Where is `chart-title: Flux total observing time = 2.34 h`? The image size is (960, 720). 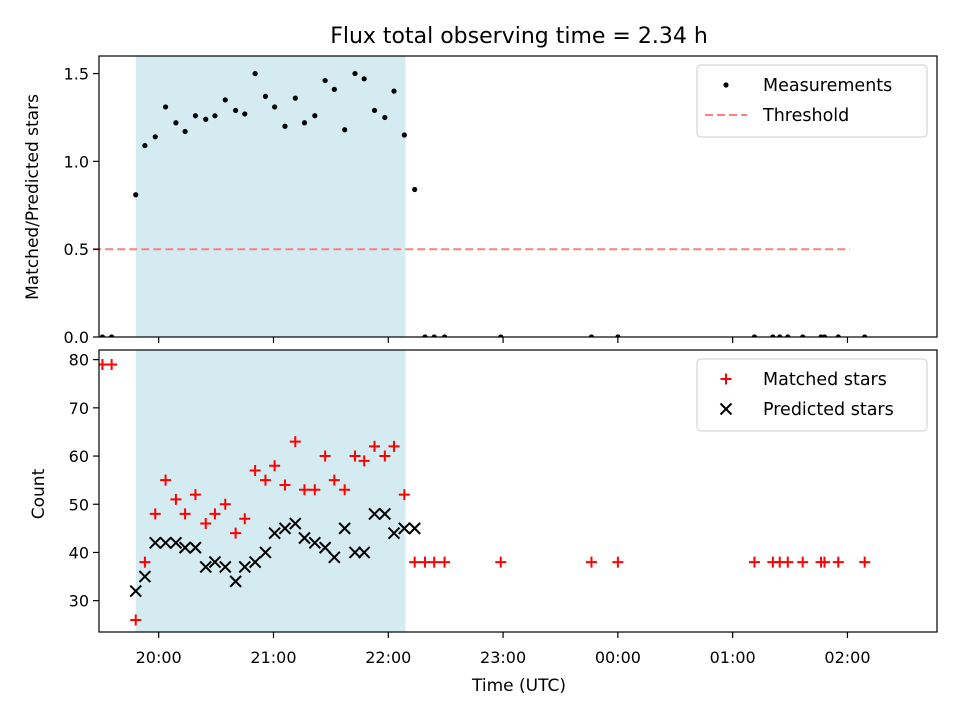 chart-title: Flux total observing time = 2.34 h is located at coordinates (519, 36).